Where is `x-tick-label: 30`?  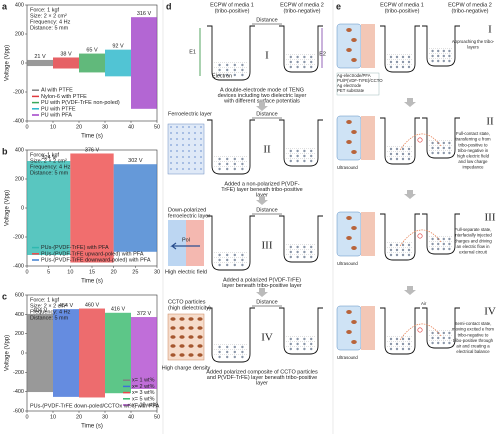
x-tick-label: 30 is located at coordinates (157, 272).